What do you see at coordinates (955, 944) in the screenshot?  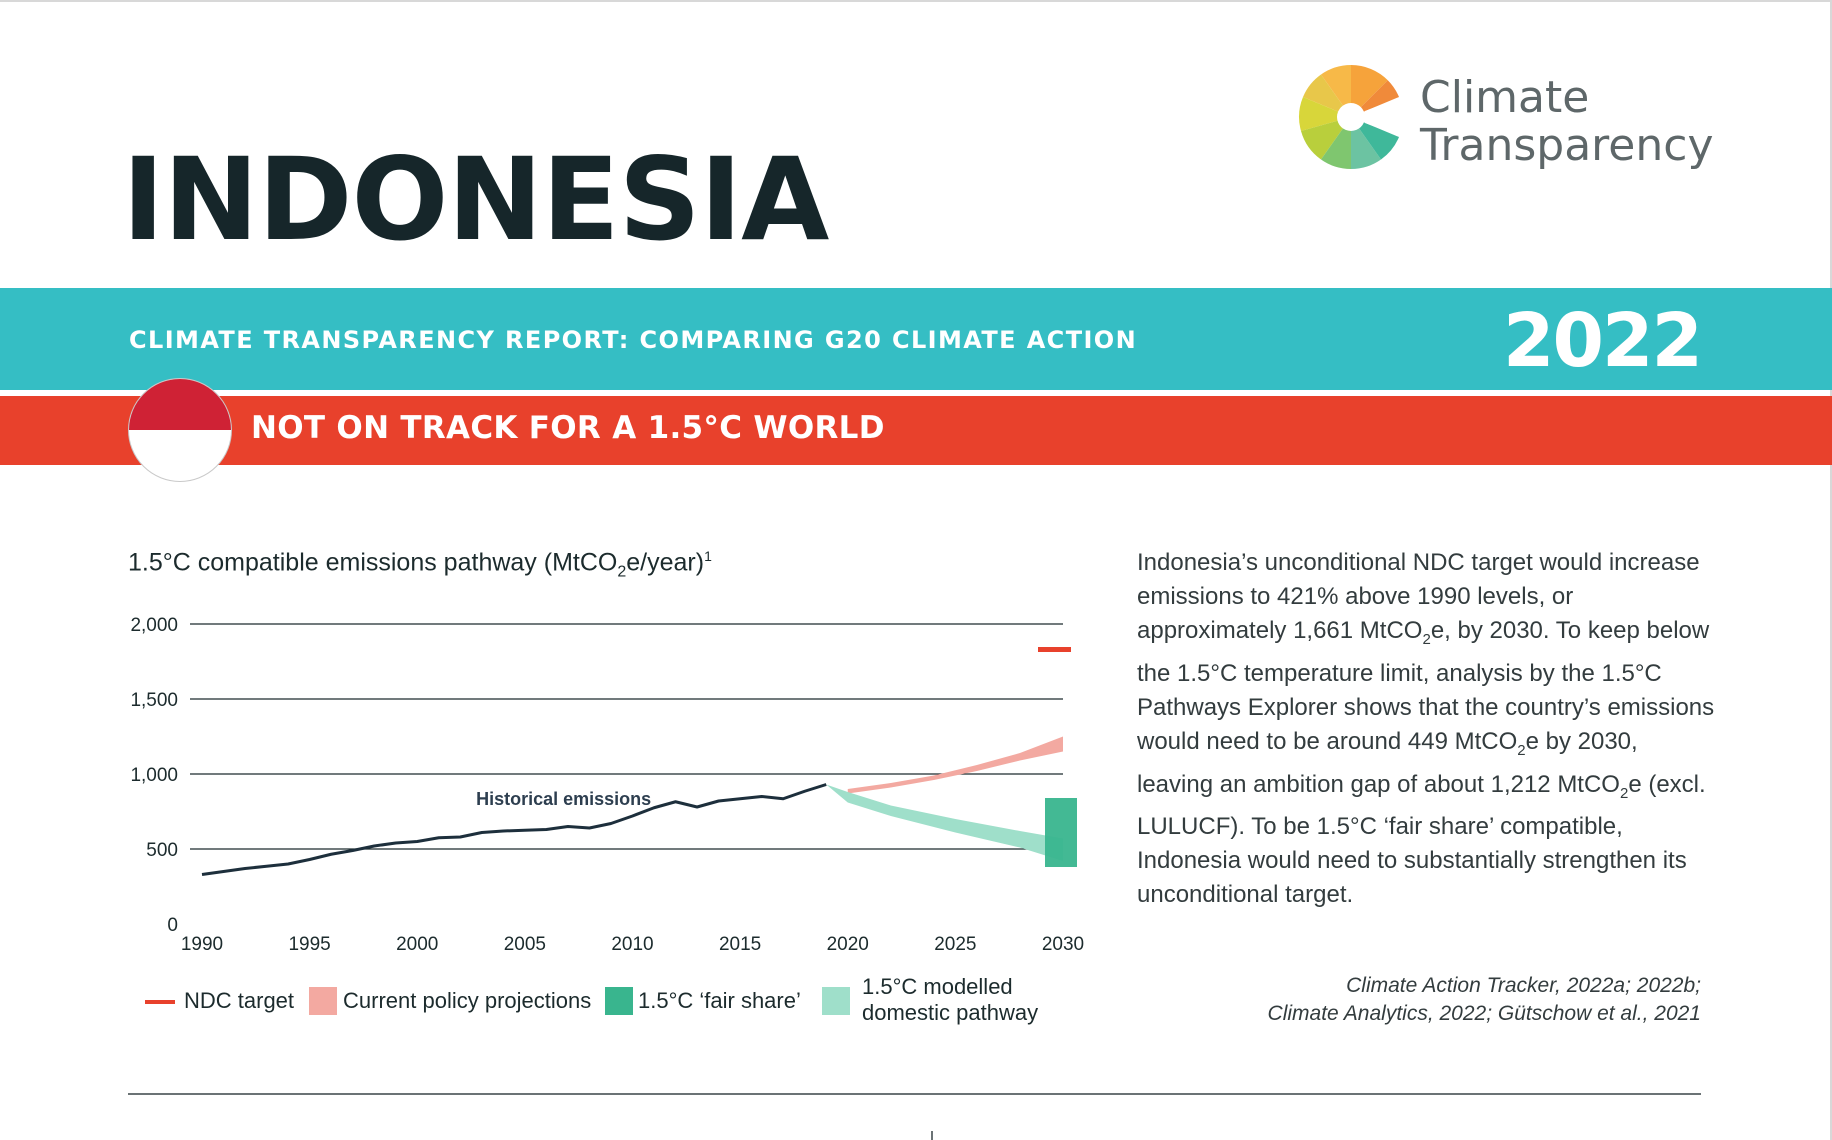 I see `x-tick-label: 2025` at bounding box center [955, 944].